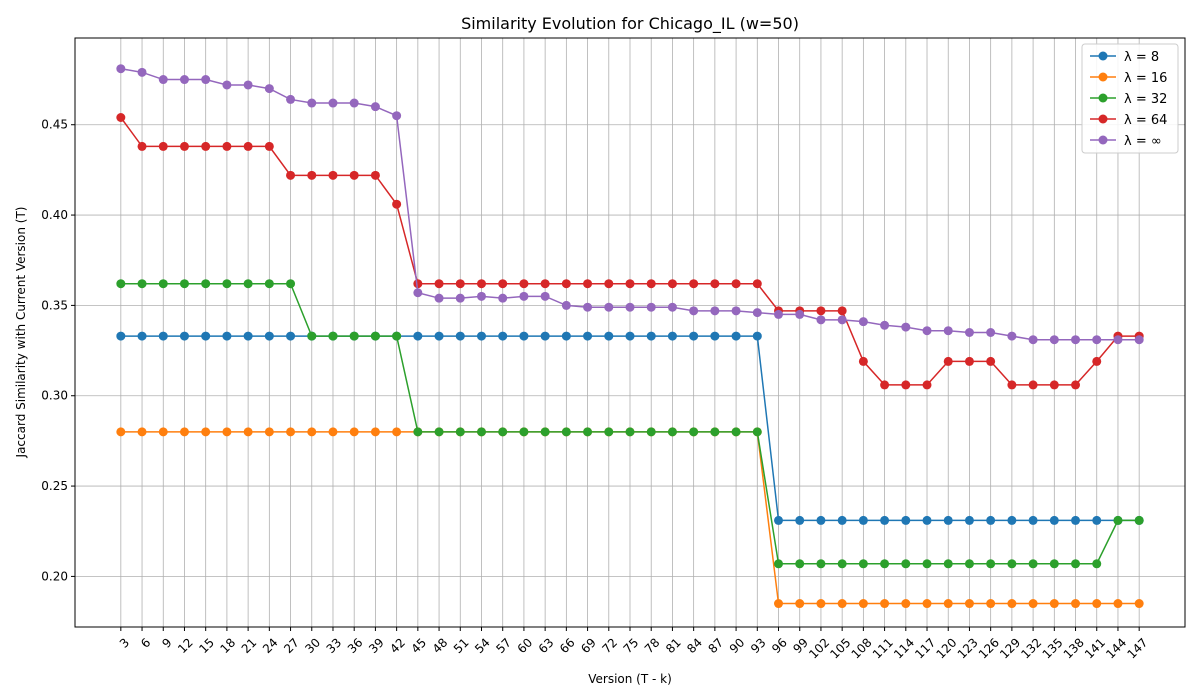 Image resolution: width=1200 pixels, height=700 pixels. What do you see at coordinates (1145, 78) in the screenshot?
I see `legend-label: λ = 16` at bounding box center [1145, 78].